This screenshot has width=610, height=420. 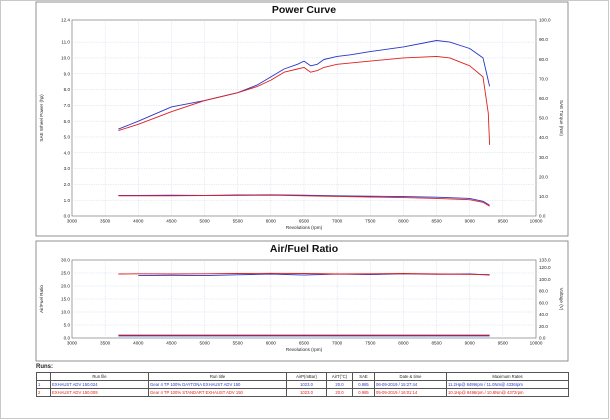 I want to click on chart-1-y2-tick-label: 80.0, so click(x=543, y=291).